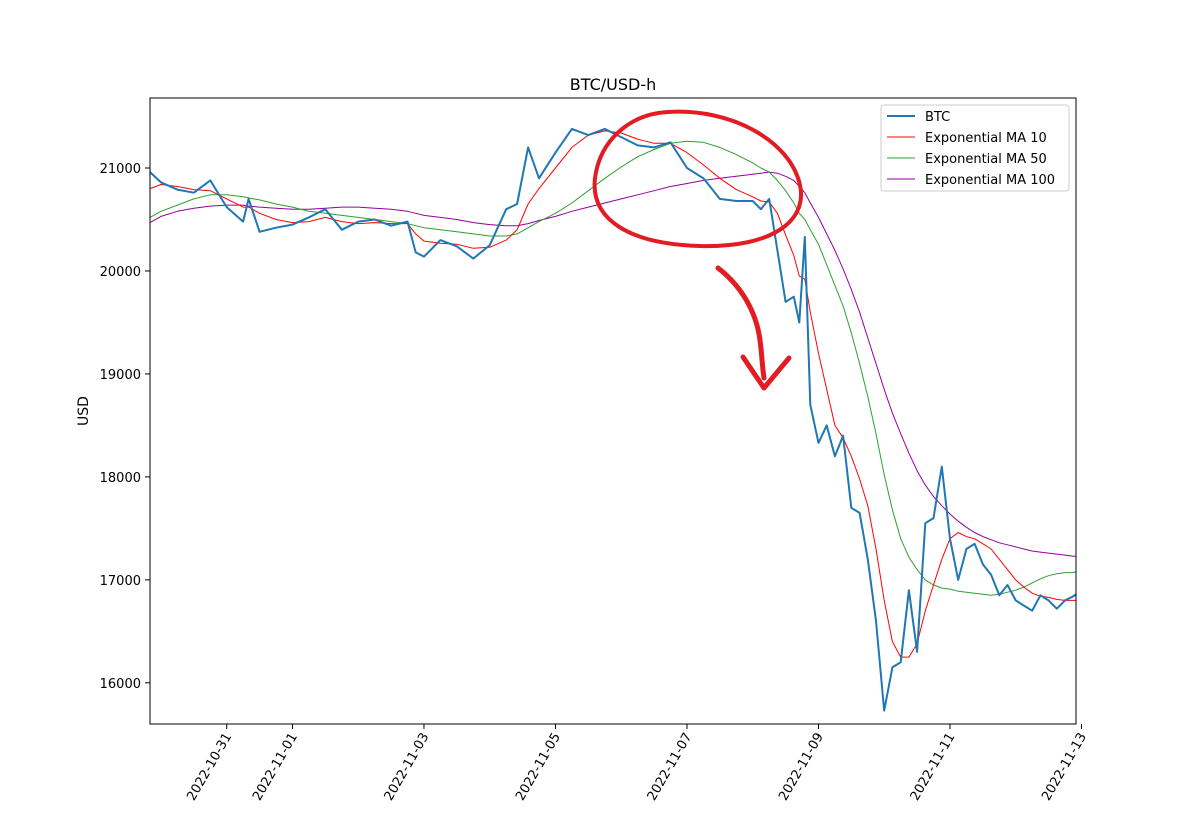 Image resolution: width=1196 pixels, height=813 pixels. What do you see at coordinates (766, 372) in the screenshot?
I see `red-arrowhead-annotation` at bounding box center [766, 372].